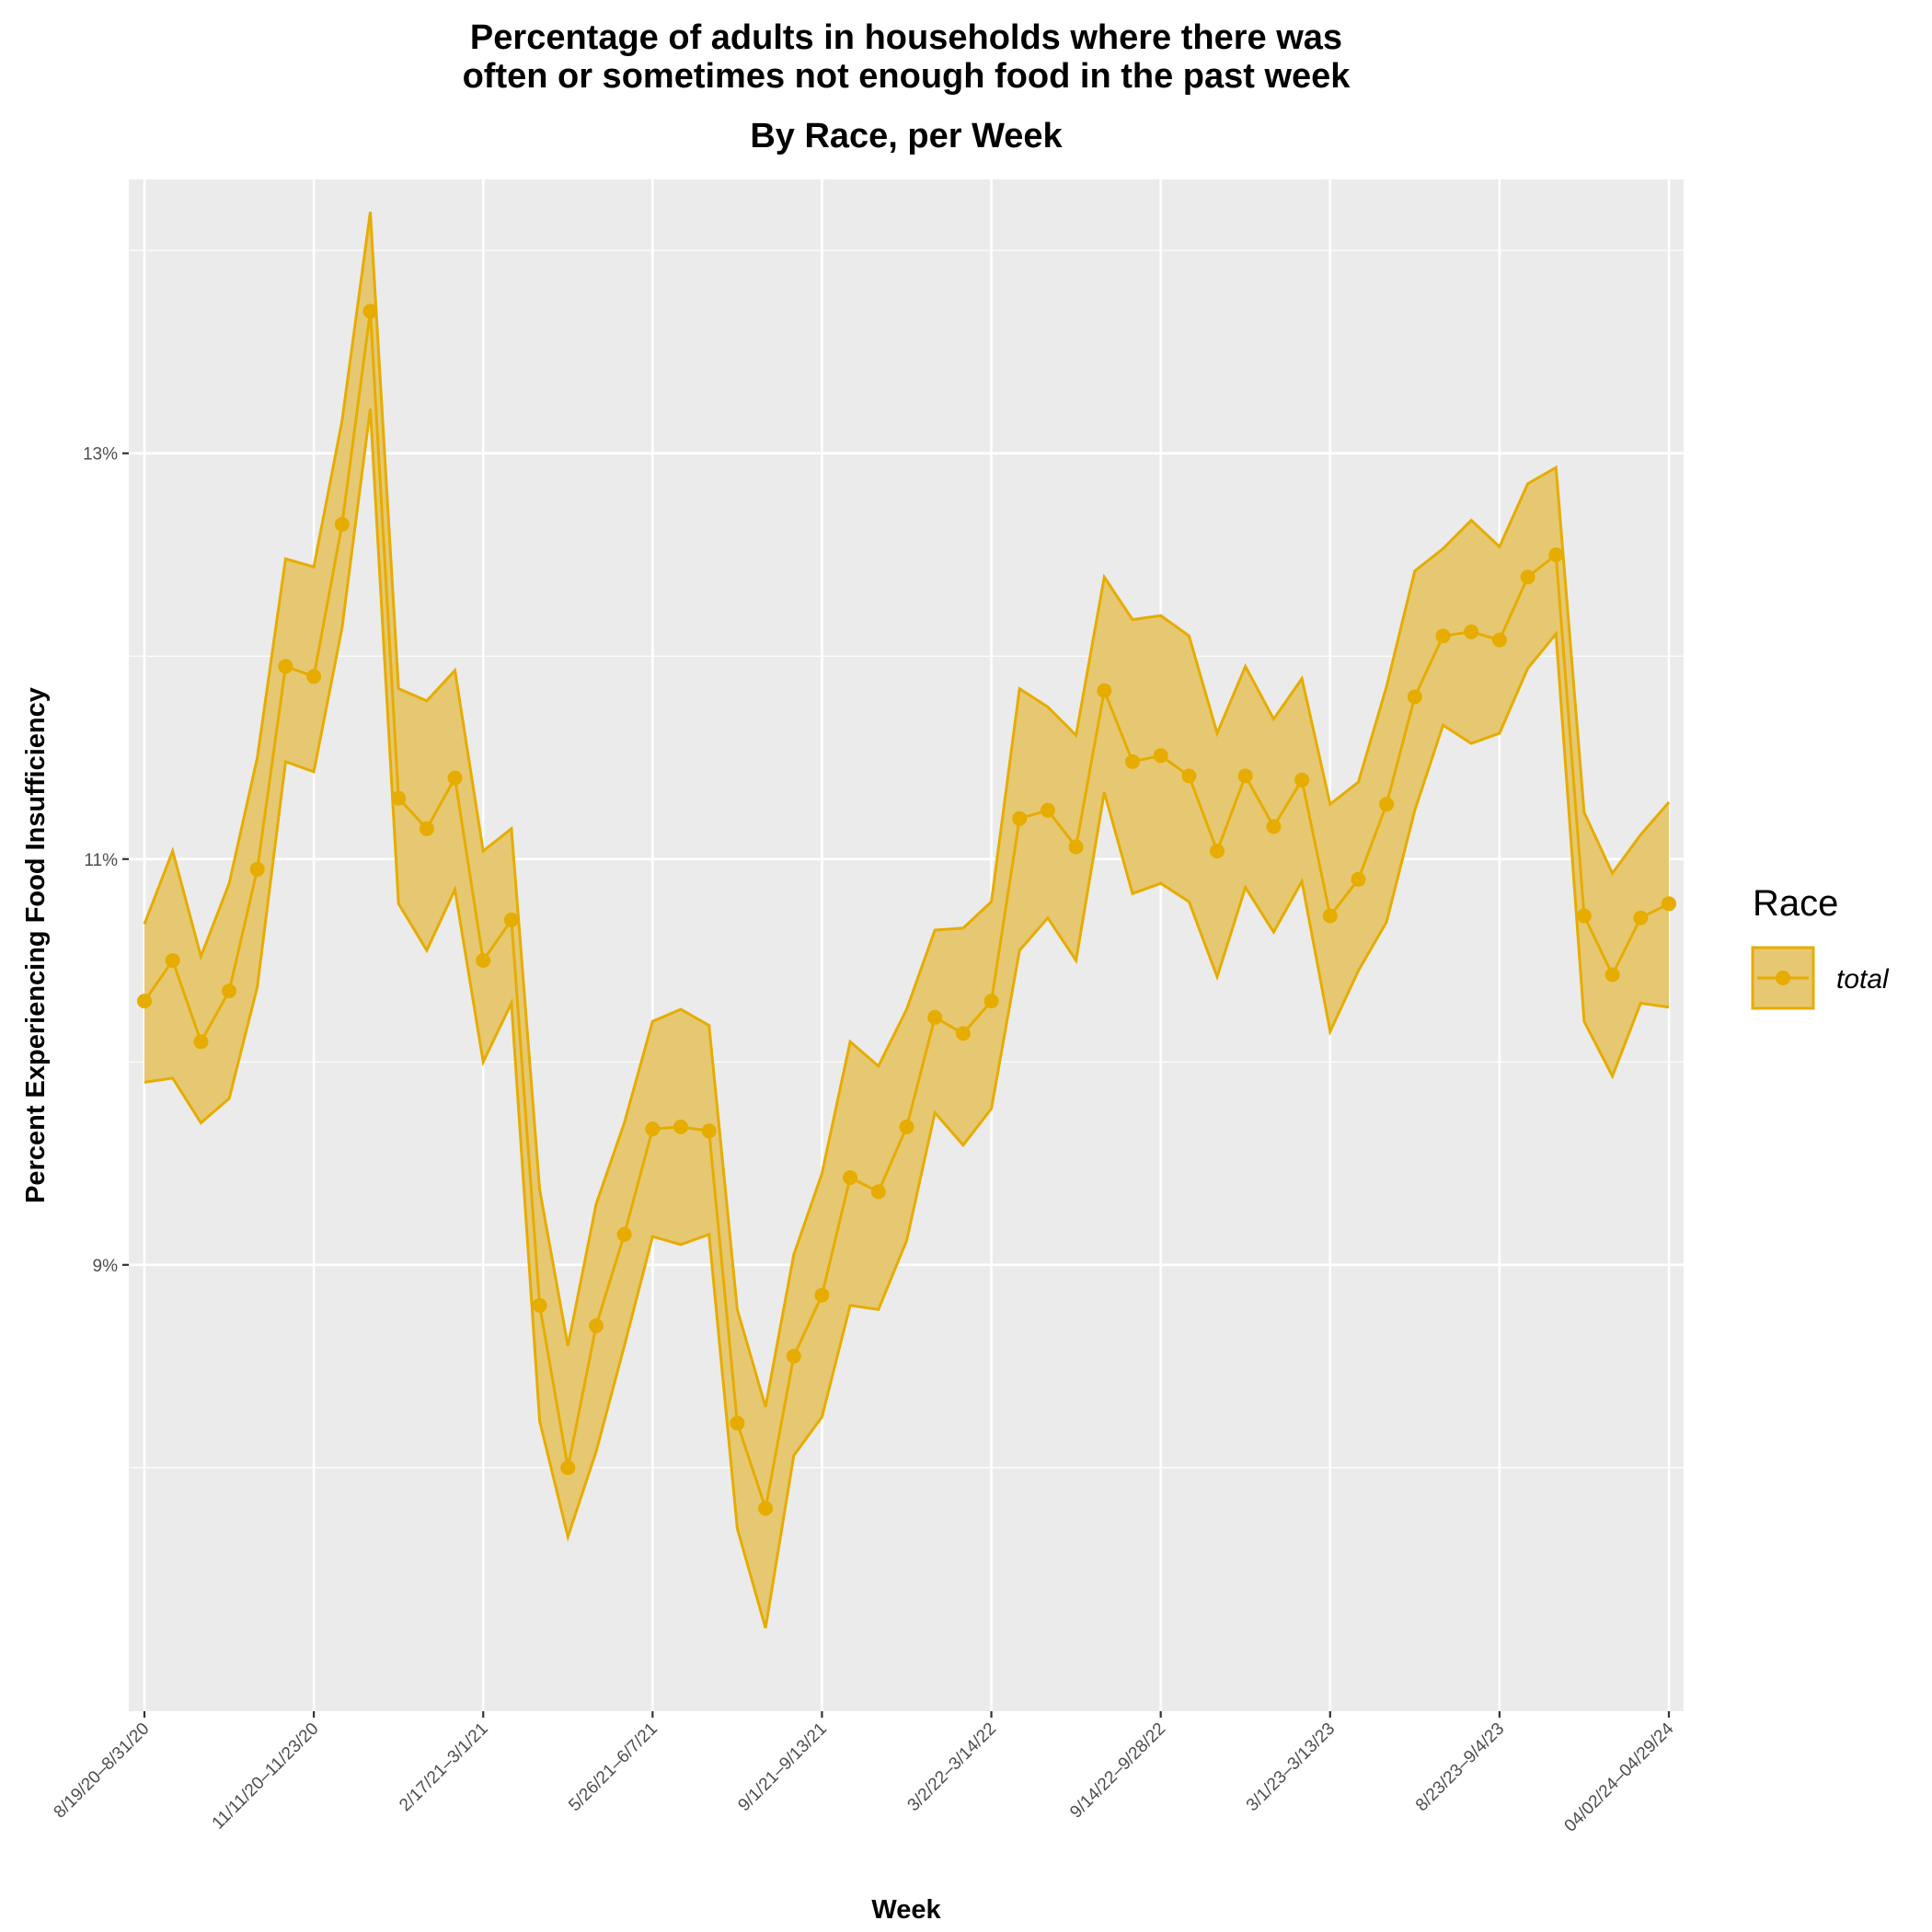  What do you see at coordinates (906, 1910) in the screenshot?
I see `x-axis-title: Week` at bounding box center [906, 1910].